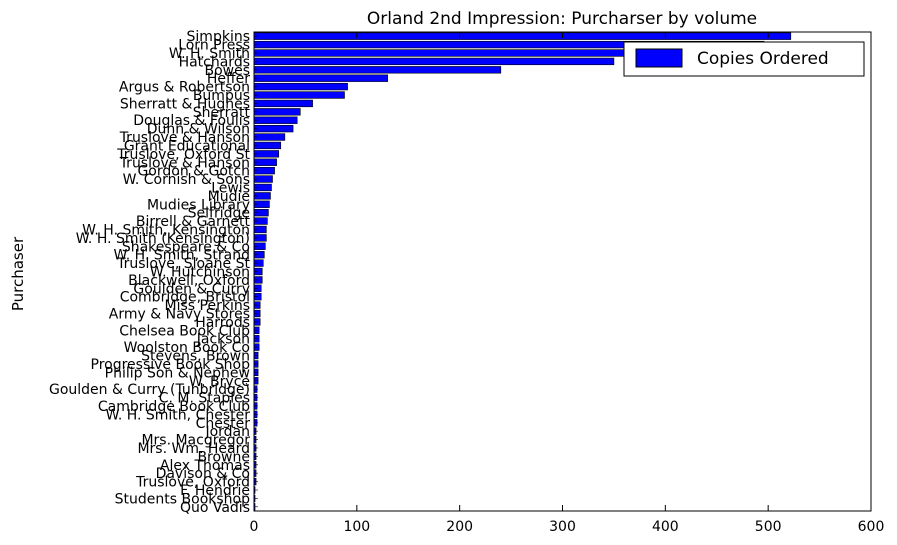 Image resolution: width=897 pixels, height=545 pixels. I want to click on y-tick-label: Quo Vadis, so click(215, 508).